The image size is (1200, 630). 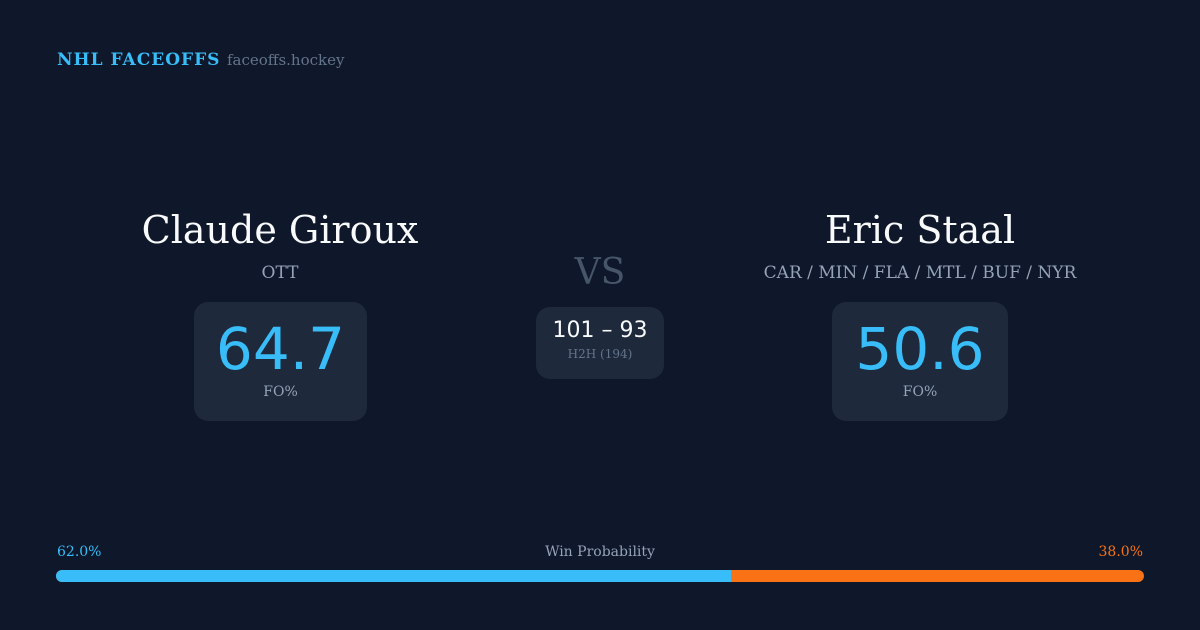 What do you see at coordinates (920, 349) in the screenshot?
I see `right-fo-value: 50.6` at bounding box center [920, 349].